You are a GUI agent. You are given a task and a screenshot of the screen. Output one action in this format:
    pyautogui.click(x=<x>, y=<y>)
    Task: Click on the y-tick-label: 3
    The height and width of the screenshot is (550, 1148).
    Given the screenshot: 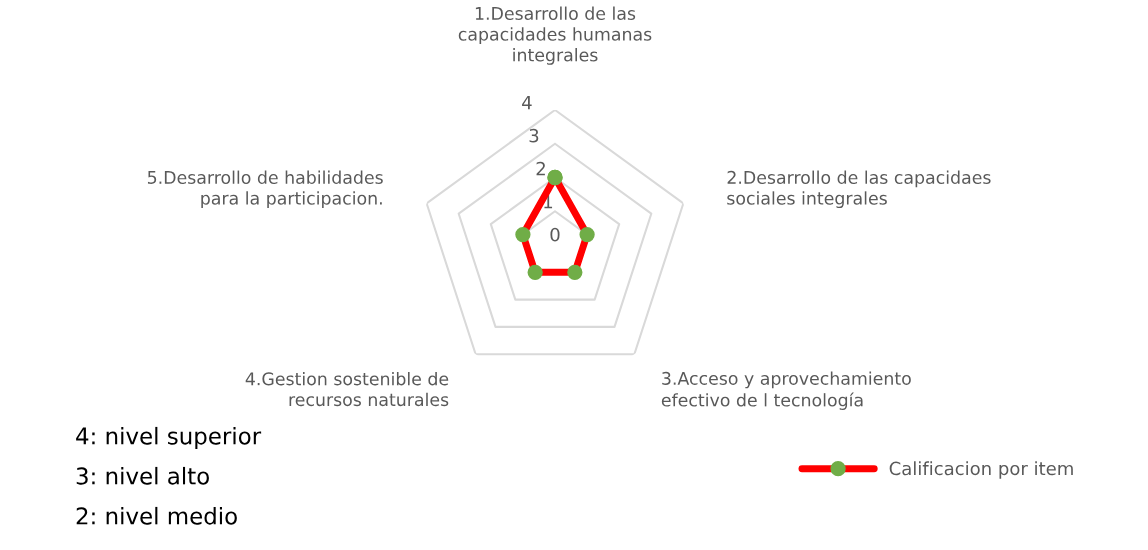 What is the action you would take?
    pyautogui.click(x=534, y=135)
    